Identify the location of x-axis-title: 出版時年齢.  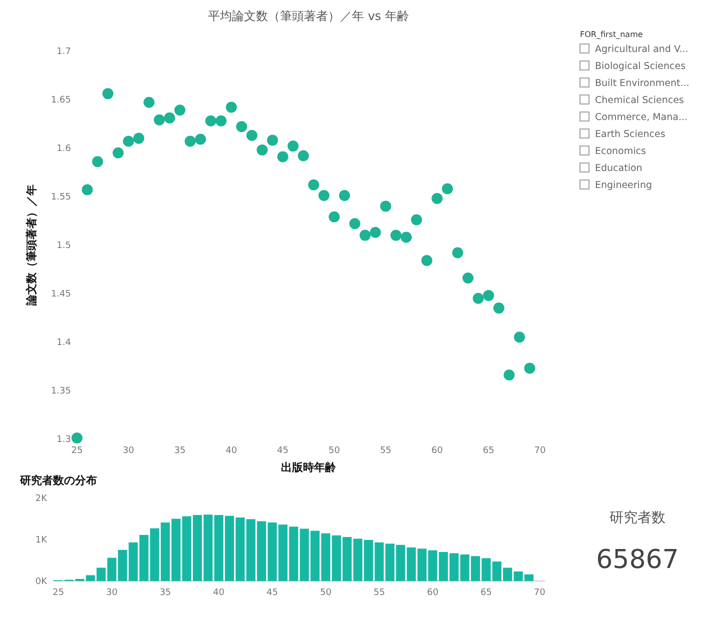
(309, 467).